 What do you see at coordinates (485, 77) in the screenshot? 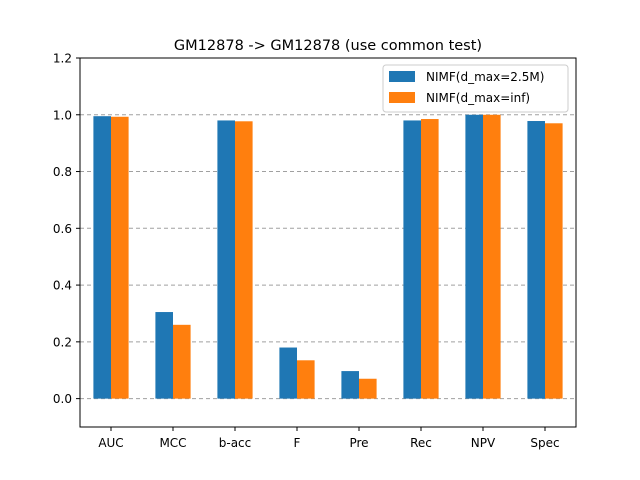
I see `legend-label: NIMF(d_max=2.5M)` at bounding box center [485, 77].